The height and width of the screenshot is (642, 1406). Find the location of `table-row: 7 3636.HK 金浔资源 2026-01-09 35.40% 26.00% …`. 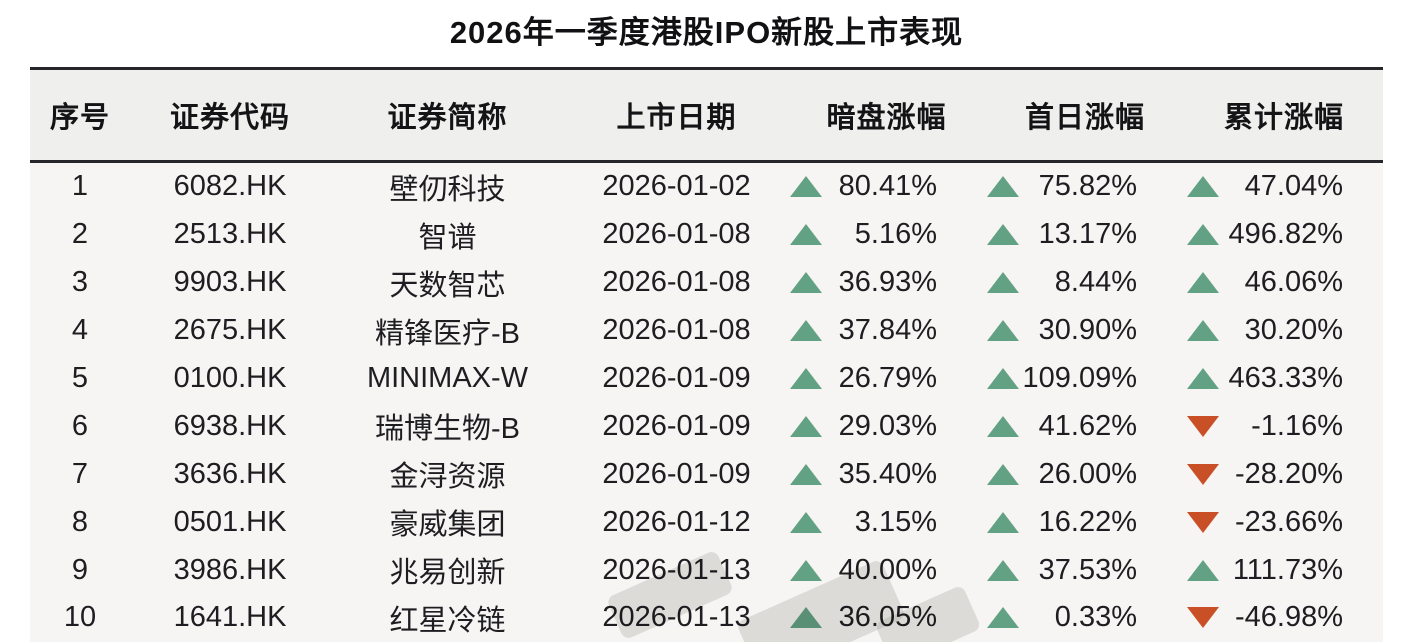

table-row: 7 3636.HK 金浔资源 2026-01-09 35.40% 26.00% … is located at coordinates (706, 474).